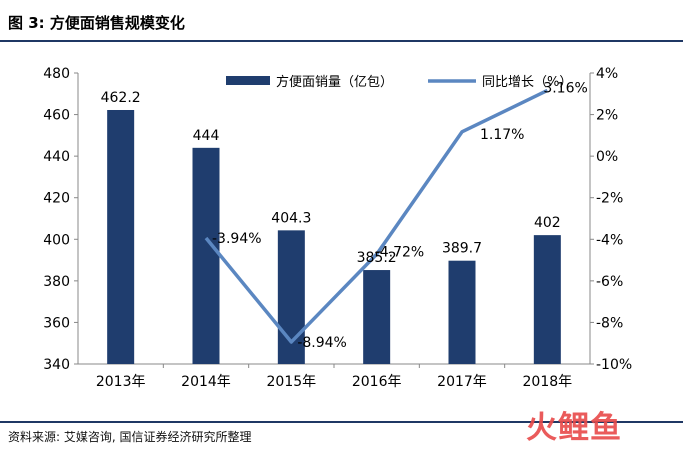 The width and height of the screenshot is (695, 449). What do you see at coordinates (56, 116) in the screenshot?
I see `y-left-tick-label: 460` at bounding box center [56, 116].